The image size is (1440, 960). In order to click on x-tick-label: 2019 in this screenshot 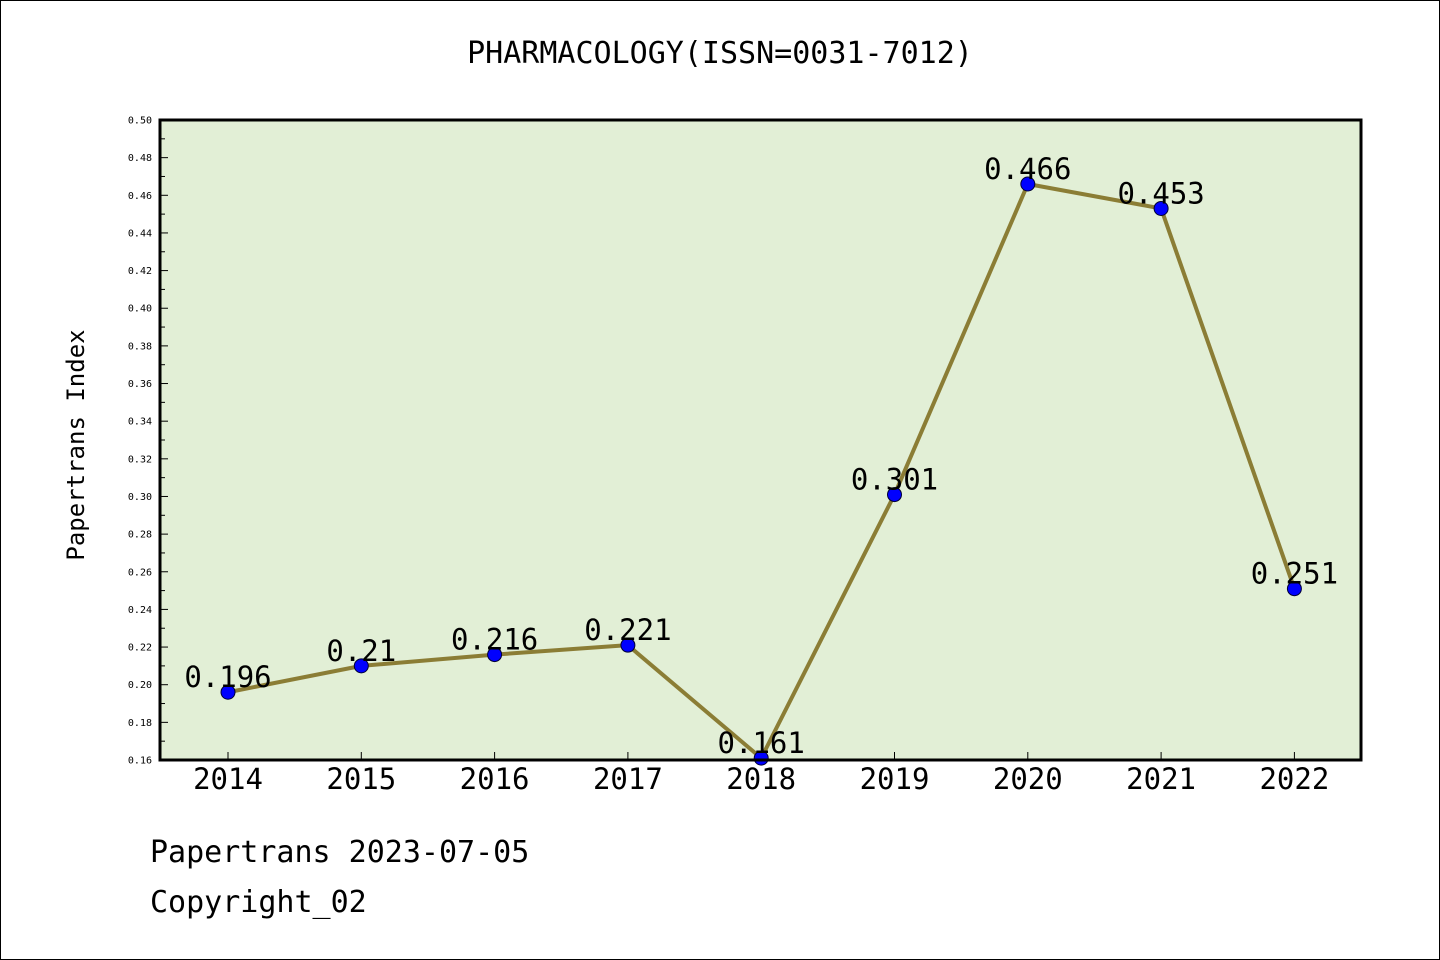, I will do `click(895, 779)`.